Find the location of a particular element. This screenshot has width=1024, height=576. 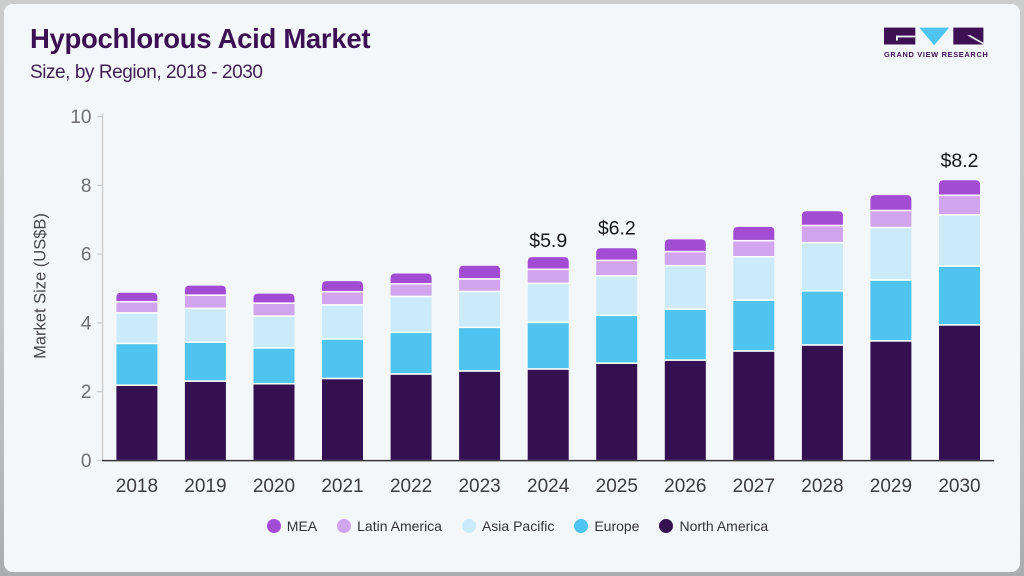

svg-text: 8 is located at coordinates (86, 186).